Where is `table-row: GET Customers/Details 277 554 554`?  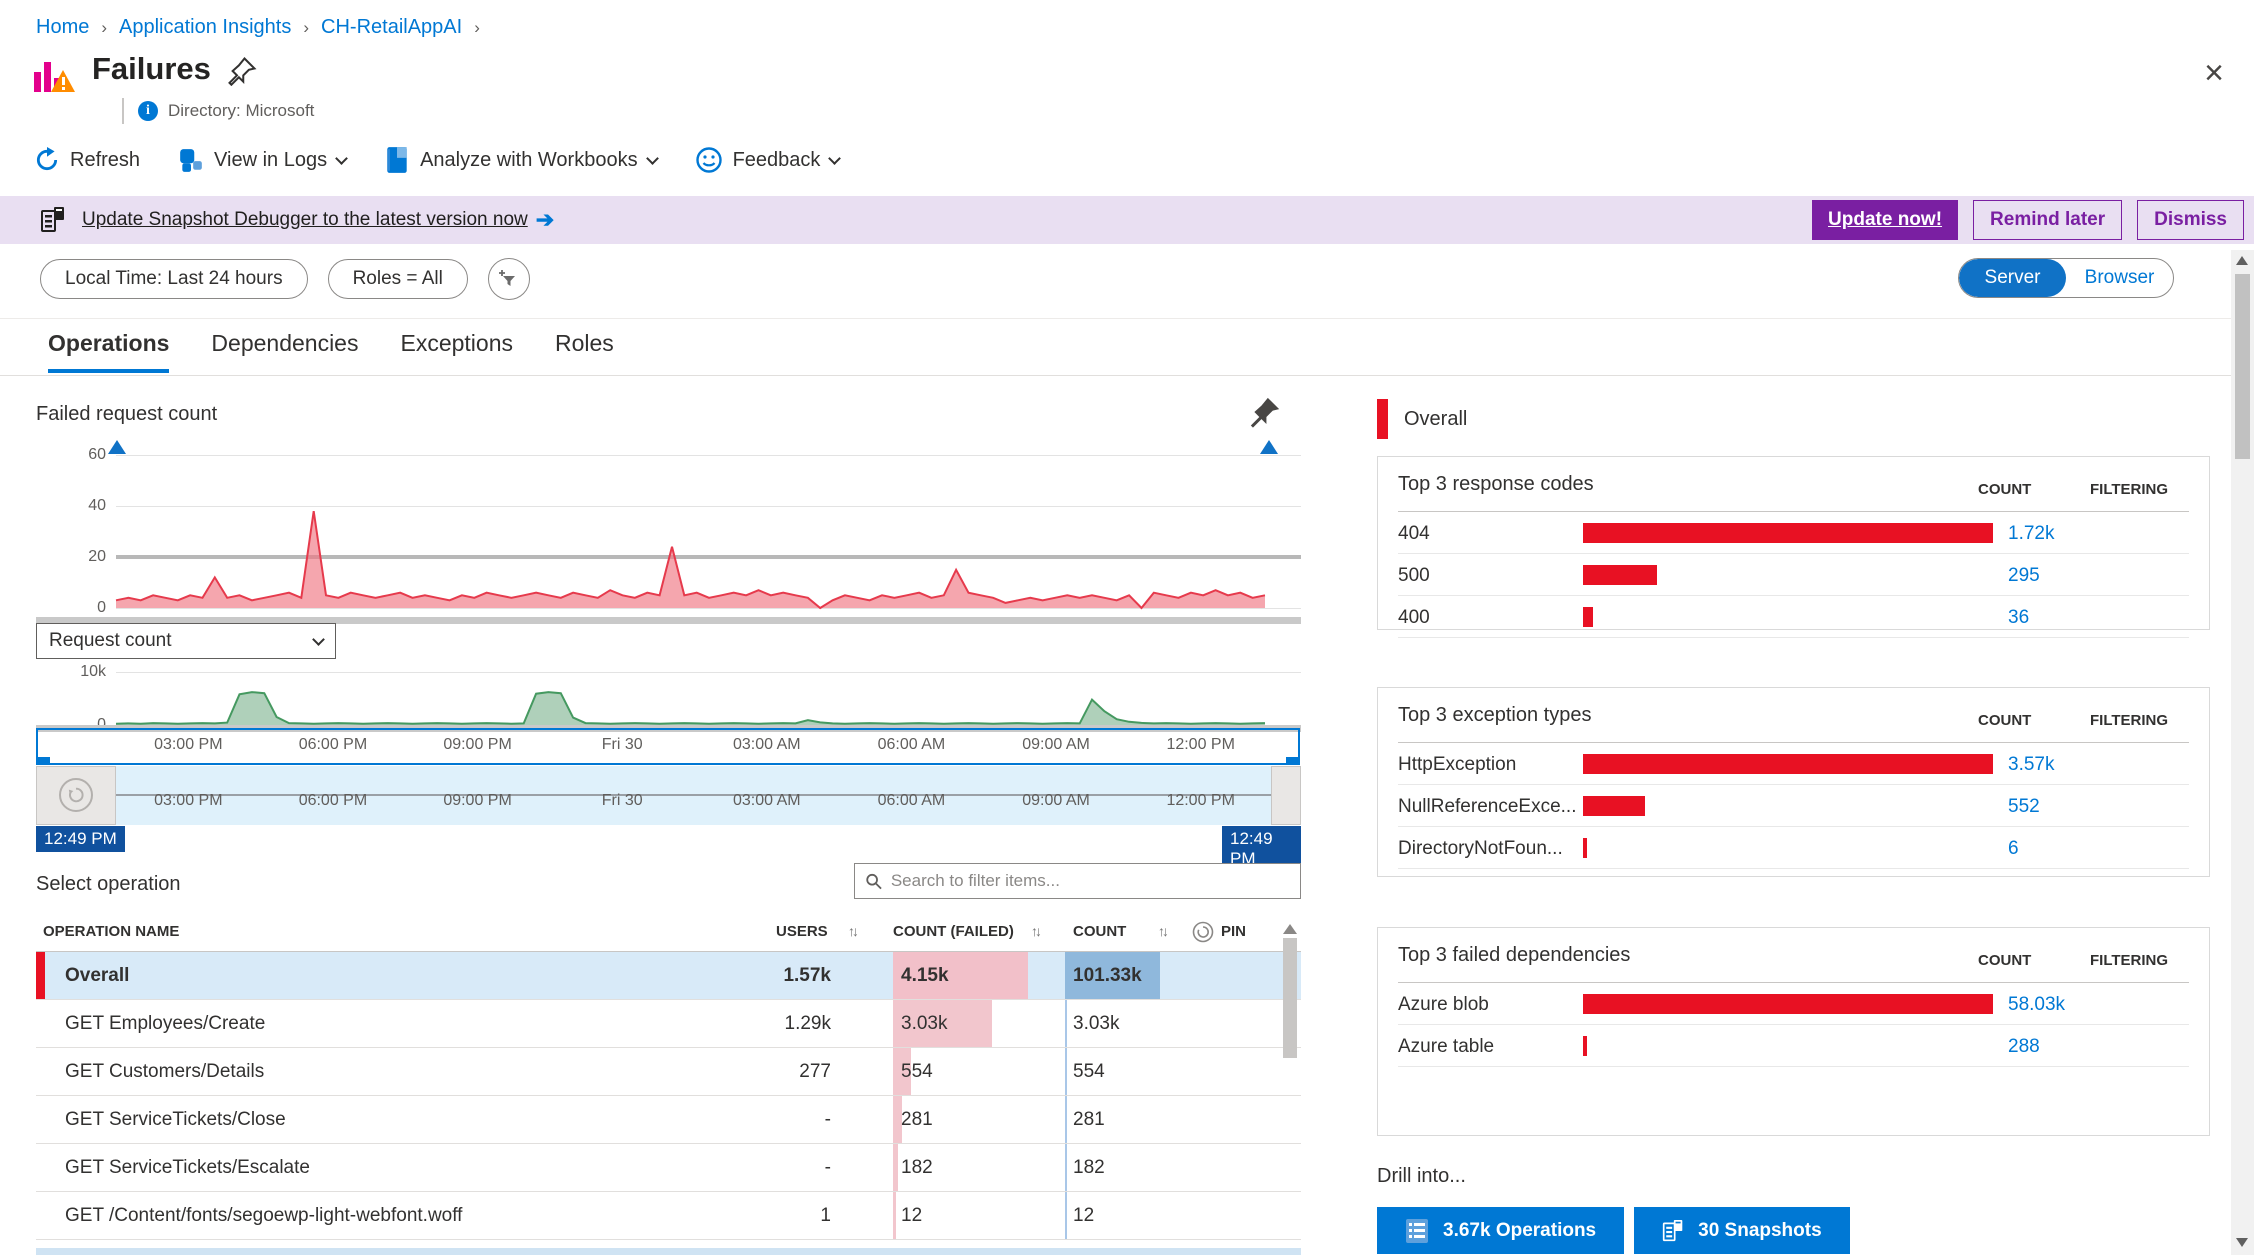
table-row: GET Customers/Details 277 554 554 is located at coordinates (668, 1072).